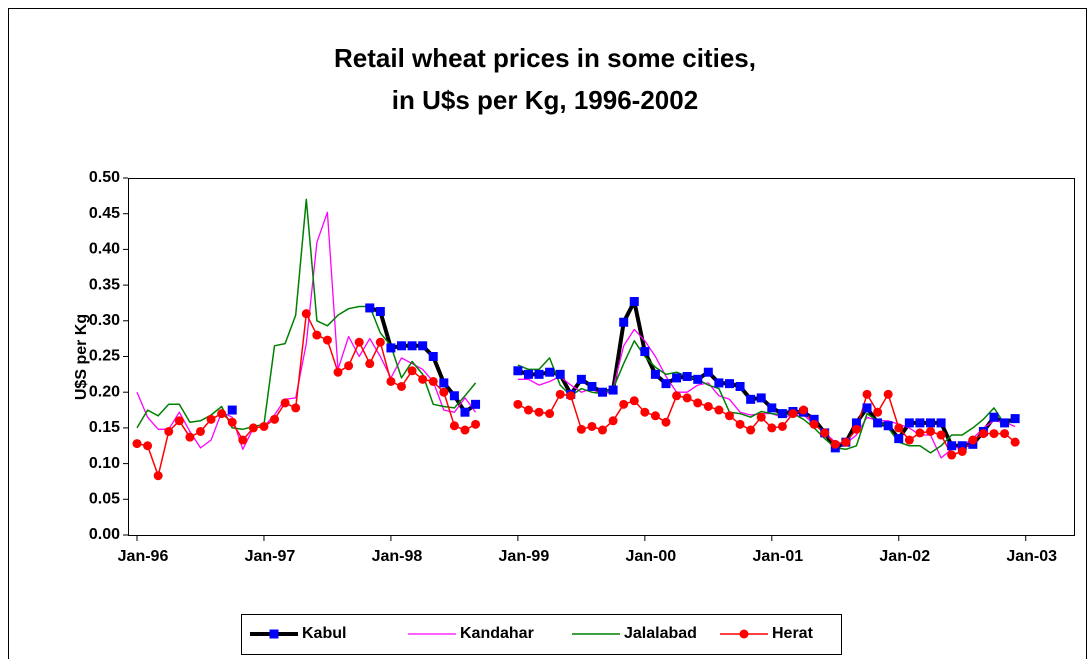 Image resolution: width=1091 pixels, height=664 pixels. Describe the element at coordinates (524, 556) in the screenshot. I see `x-tick-label: Jan-99` at that location.